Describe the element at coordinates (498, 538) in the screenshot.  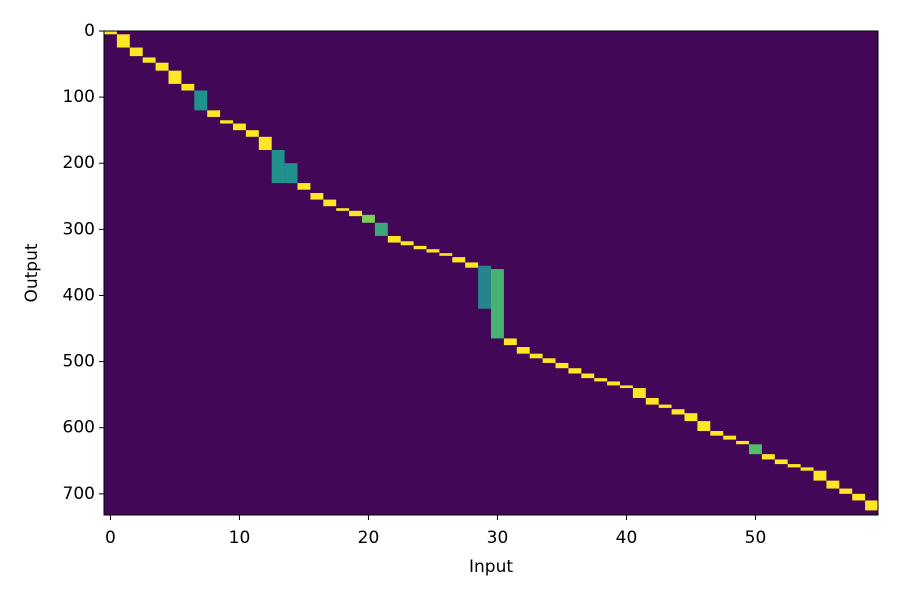
I see `x-tick-label: 30` at that location.